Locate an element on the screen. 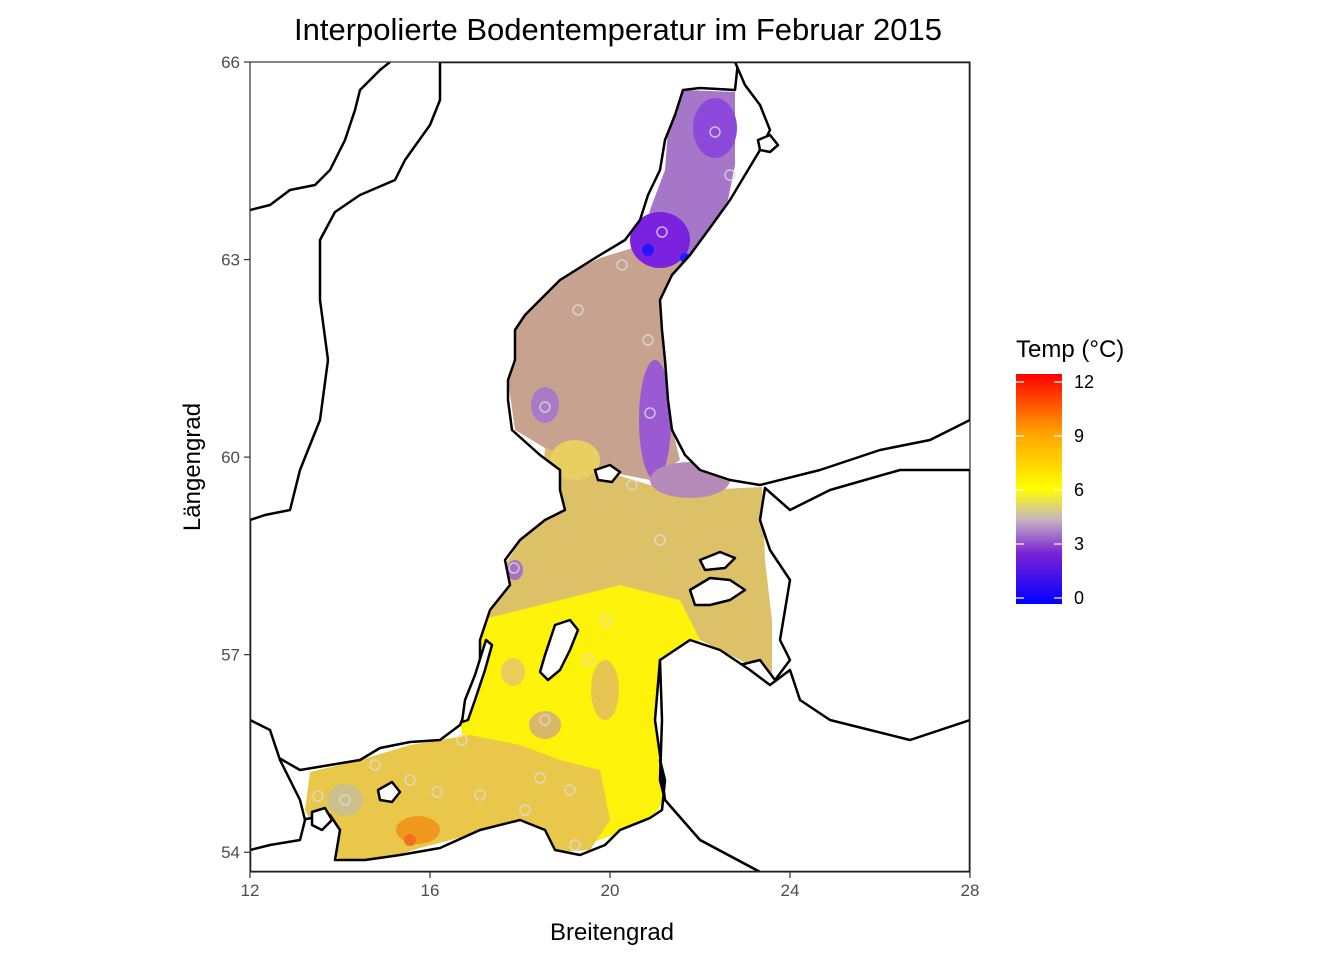 The image size is (1344, 960). legend-colorbar is located at coordinates (1039, 489).